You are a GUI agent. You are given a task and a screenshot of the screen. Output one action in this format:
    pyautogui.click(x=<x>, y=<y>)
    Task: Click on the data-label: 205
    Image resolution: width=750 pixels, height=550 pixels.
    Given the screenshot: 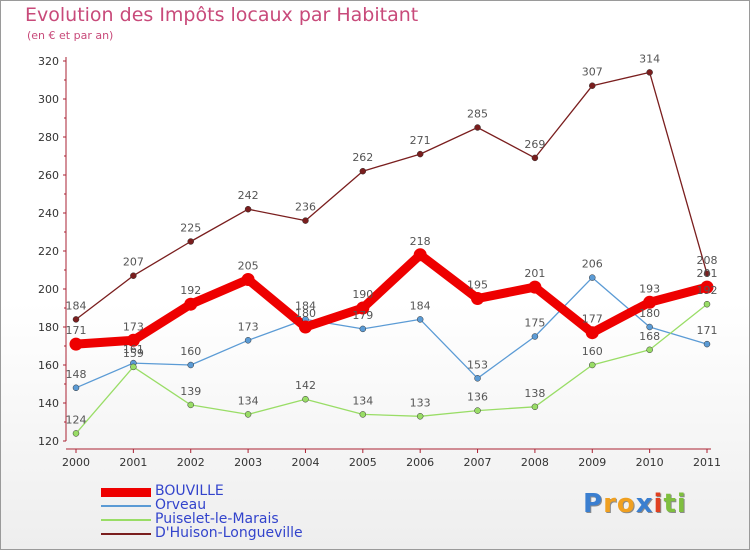 What is the action you would take?
    pyautogui.click(x=248, y=266)
    